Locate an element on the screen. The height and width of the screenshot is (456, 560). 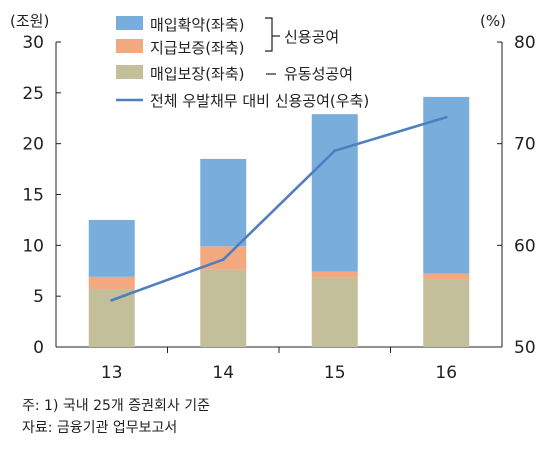
left-axis-tick-label: 30 is located at coordinates (33, 43).